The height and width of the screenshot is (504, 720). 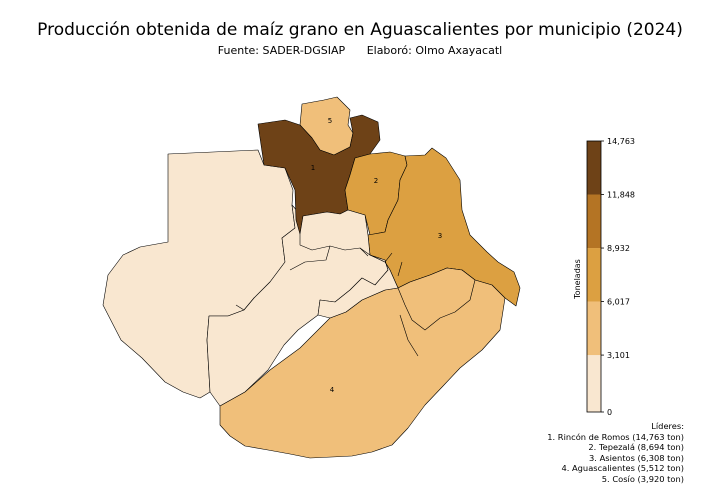 I want to click on colorbar-tick-label: 8,932, so click(x=618, y=248).